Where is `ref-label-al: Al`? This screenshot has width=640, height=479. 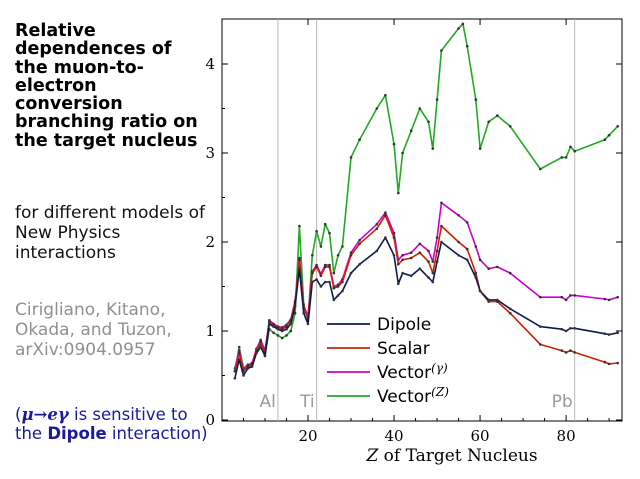 ref-label-al: Al is located at coordinates (268, 402).